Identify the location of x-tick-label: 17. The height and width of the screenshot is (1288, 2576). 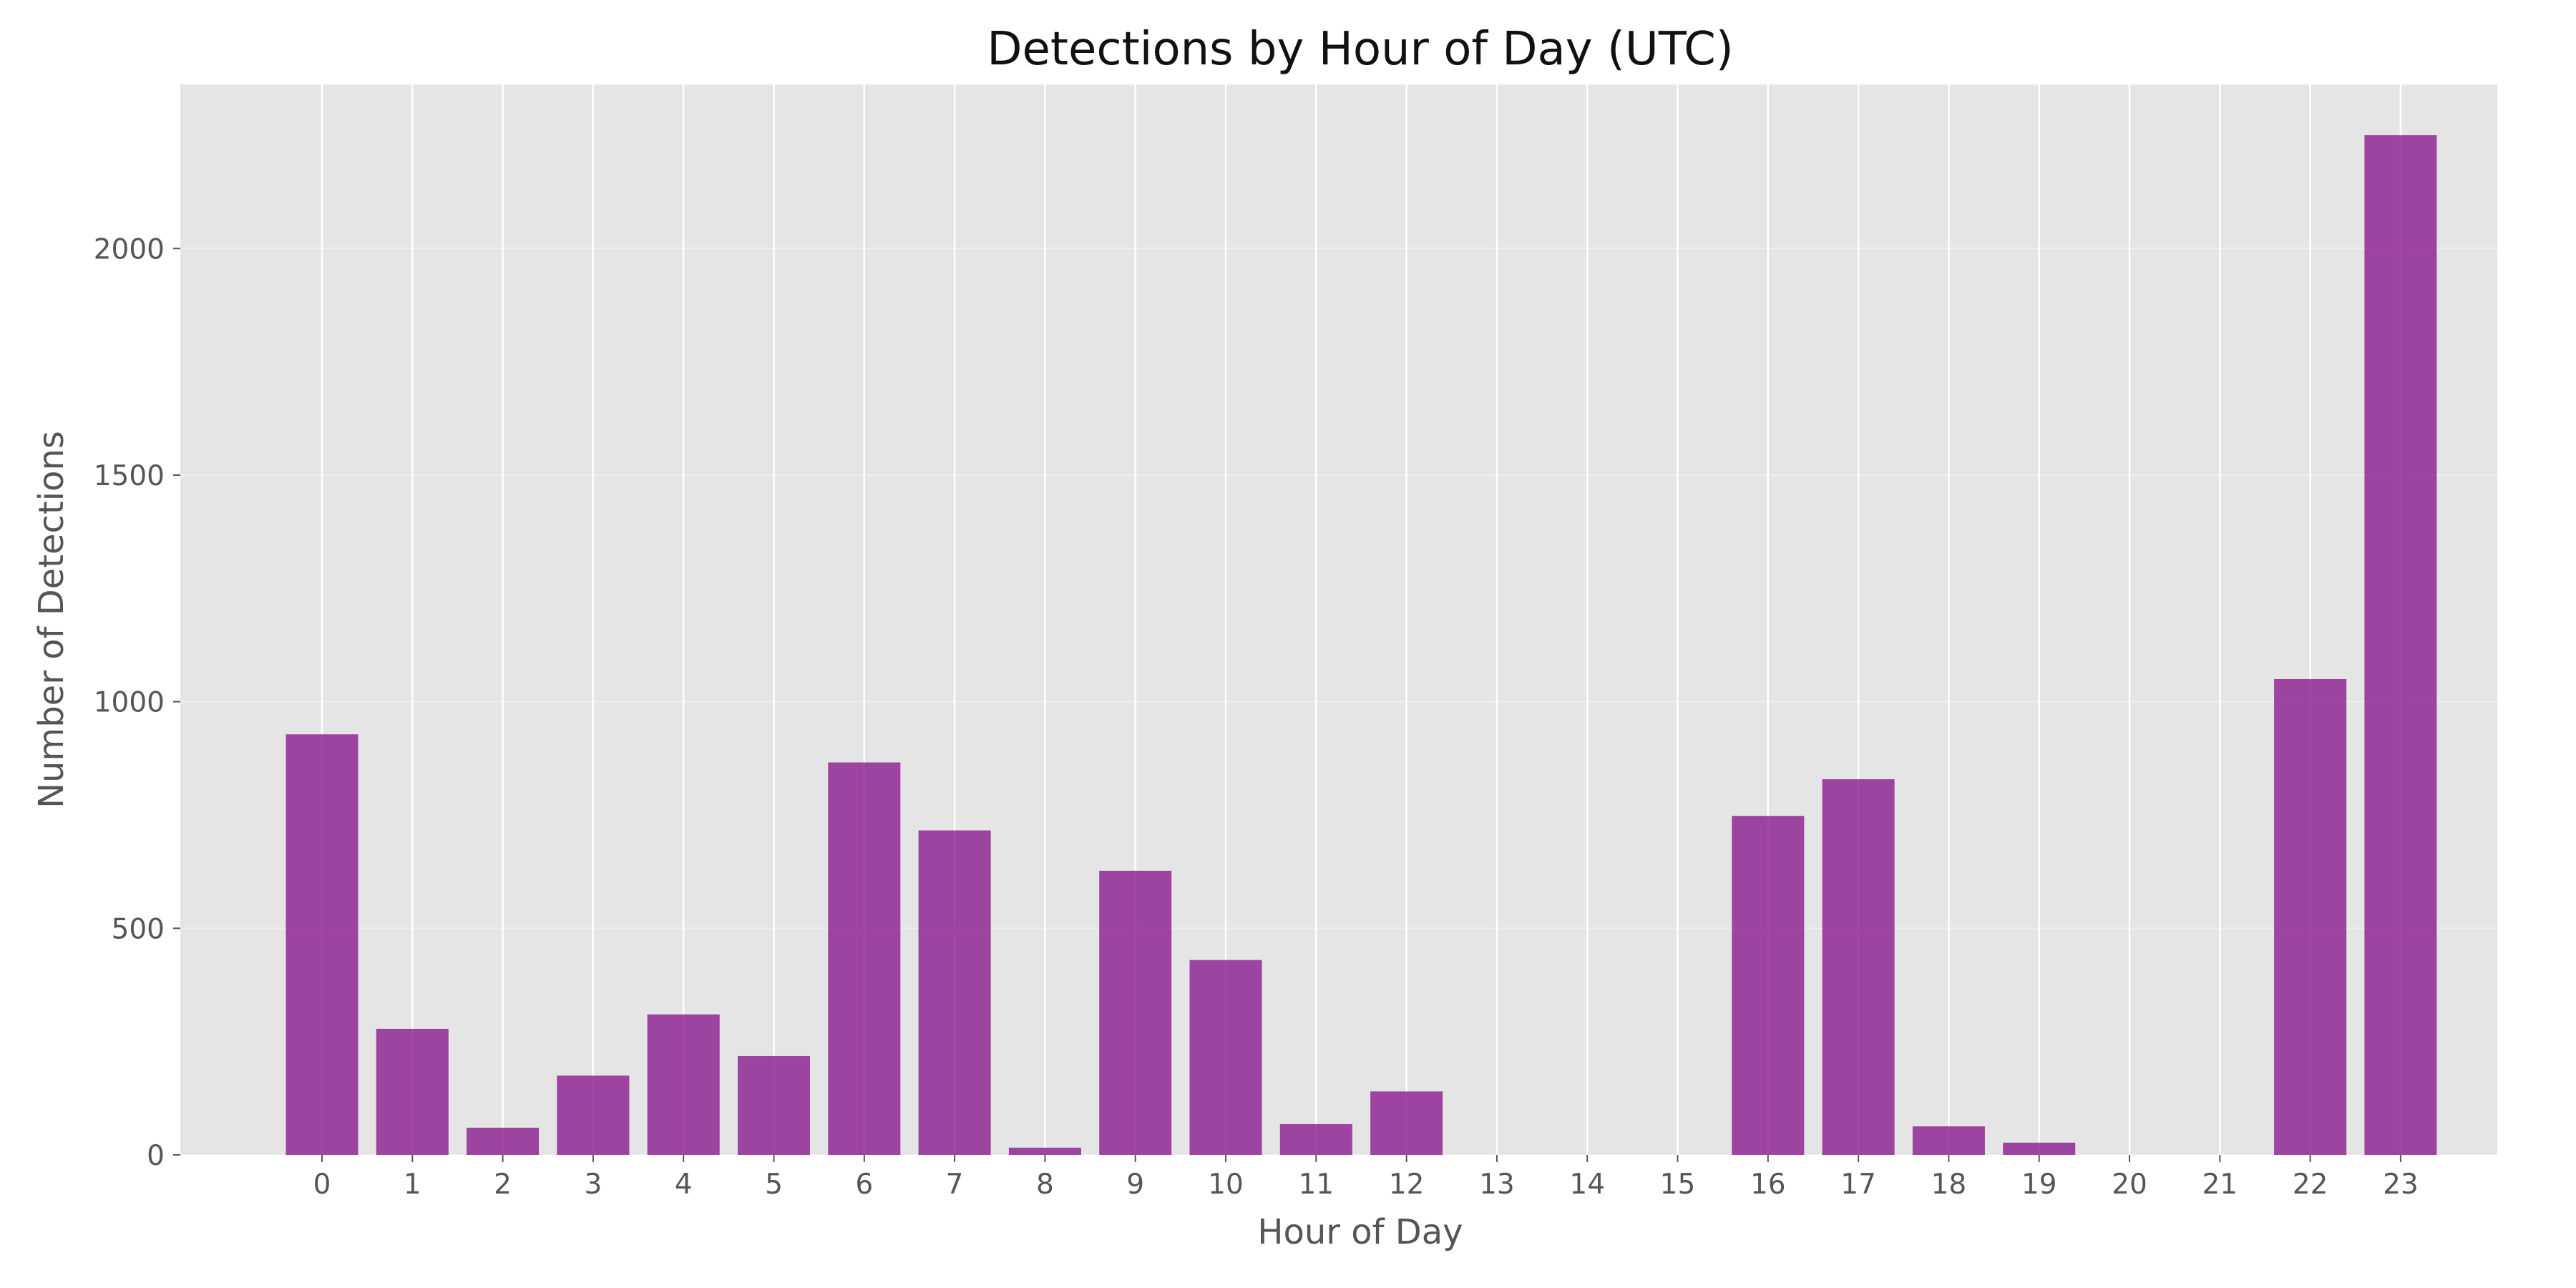
(1858, 1185).